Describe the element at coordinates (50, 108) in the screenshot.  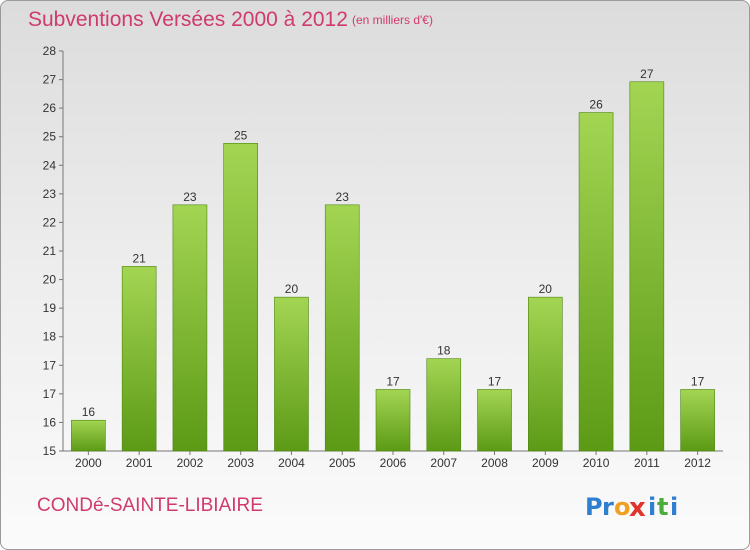
I see `y-tick-label: 26` at that location.